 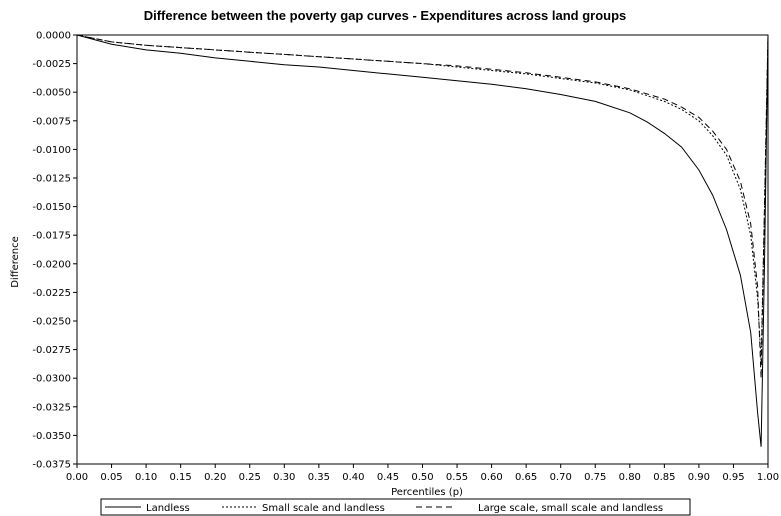 I want to click on y-tick-label: -0.0325, so click(x=51, y=407).